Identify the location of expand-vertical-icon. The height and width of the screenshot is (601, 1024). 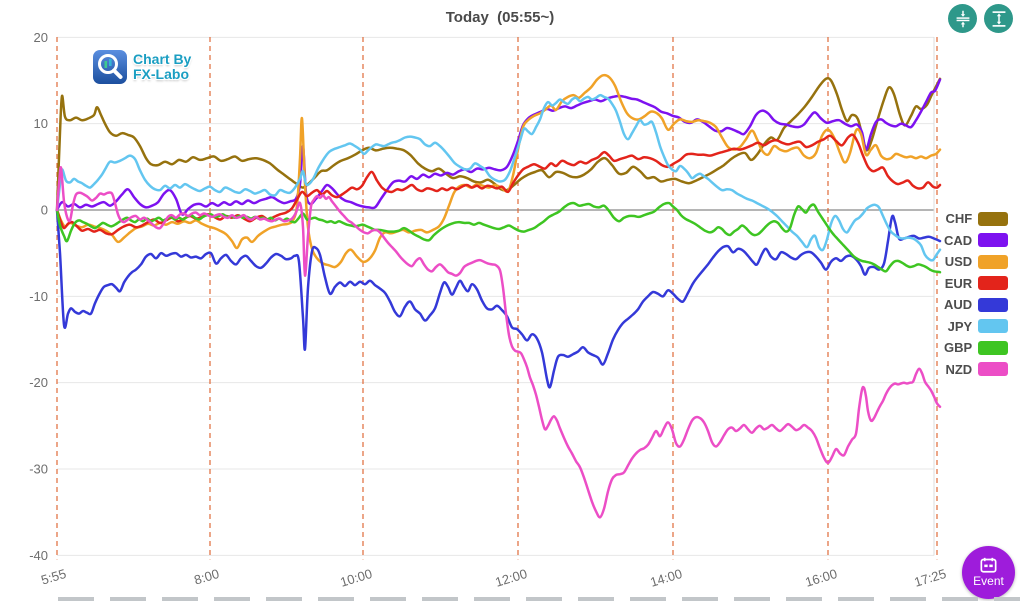
(998, 18).